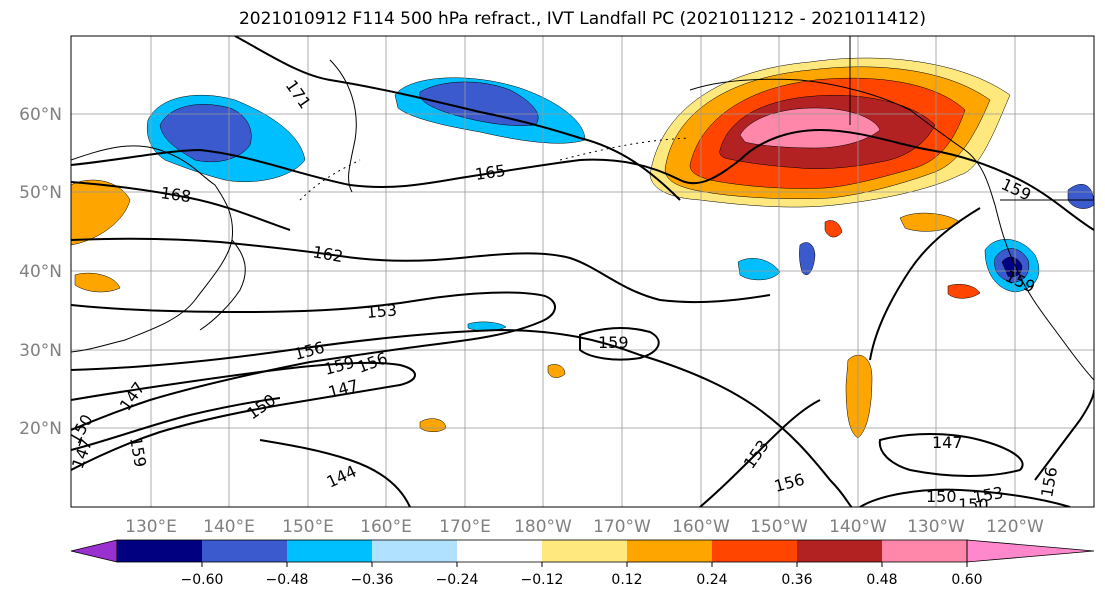  I want to click on contour-label: 168, so click(175, 194).